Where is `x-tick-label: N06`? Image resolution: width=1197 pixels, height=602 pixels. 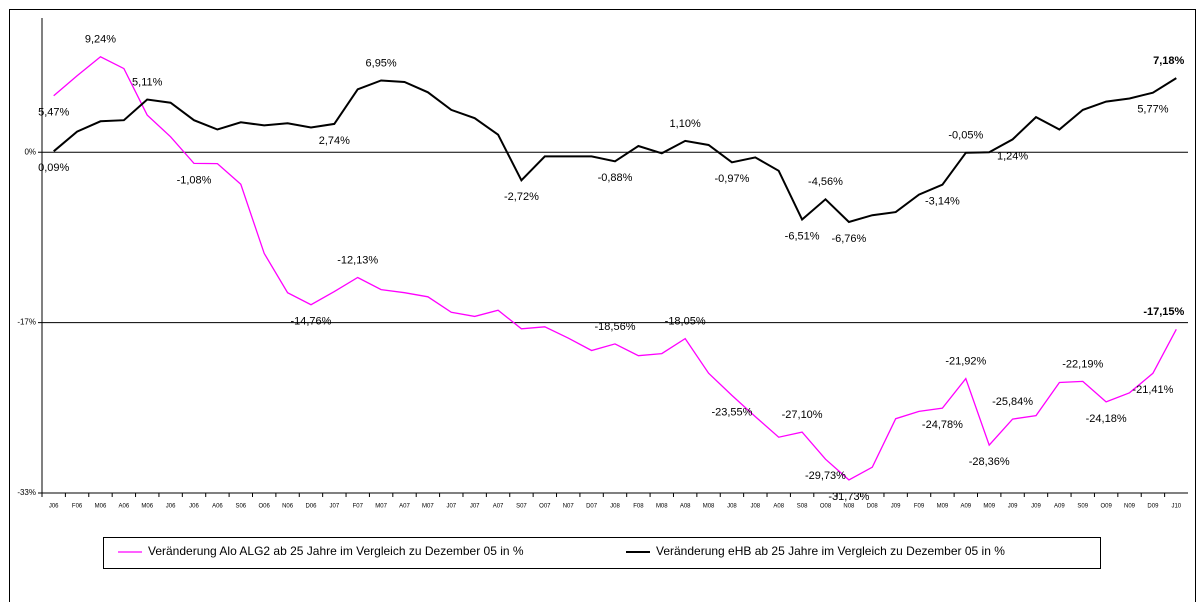 x-tick-label: N06 is located at coordinates (288, 507).